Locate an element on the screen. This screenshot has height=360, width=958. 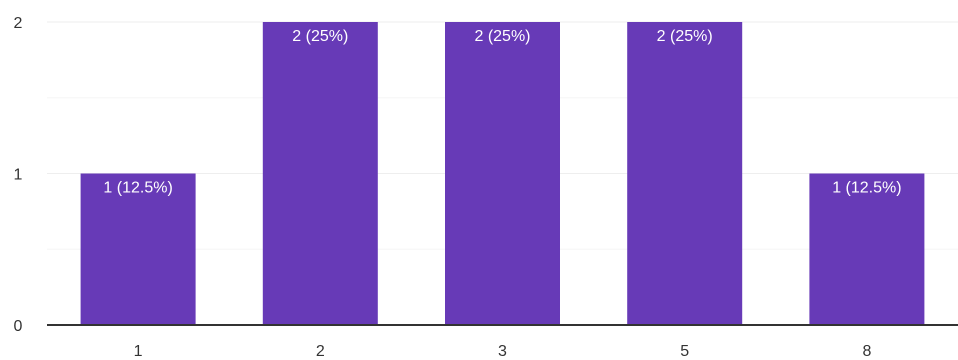
x-tick-label-2: 2 is located at coordinates (320, 351).